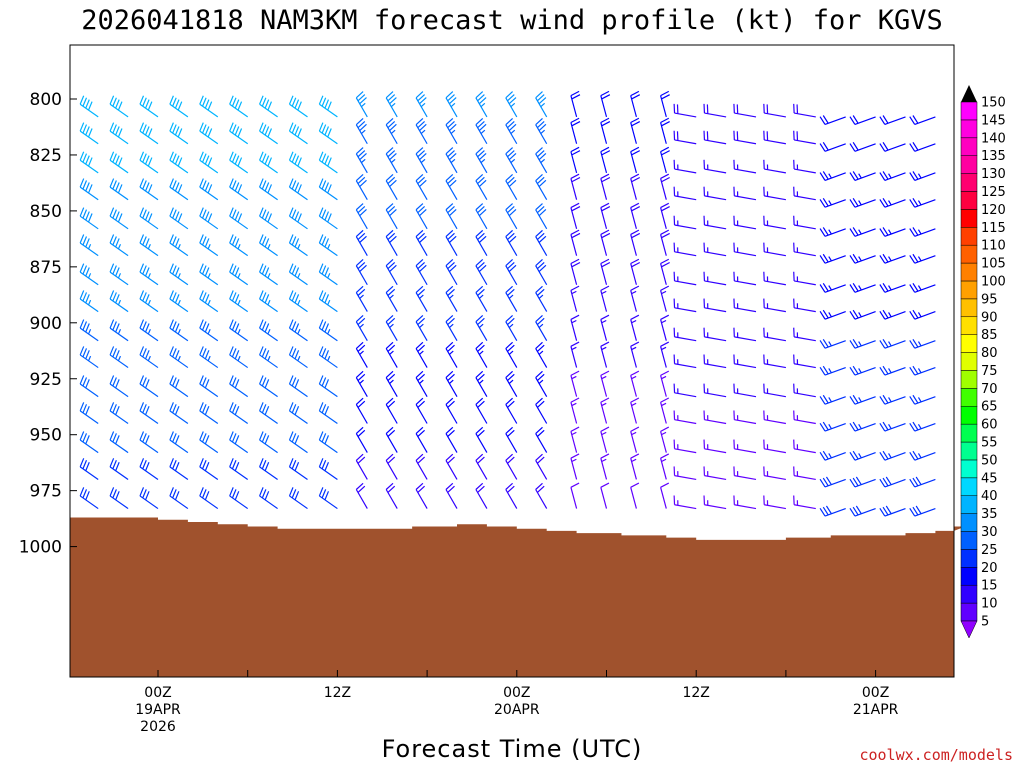  I want to click on colorbar-tick-label: 135, so click(993, 156).